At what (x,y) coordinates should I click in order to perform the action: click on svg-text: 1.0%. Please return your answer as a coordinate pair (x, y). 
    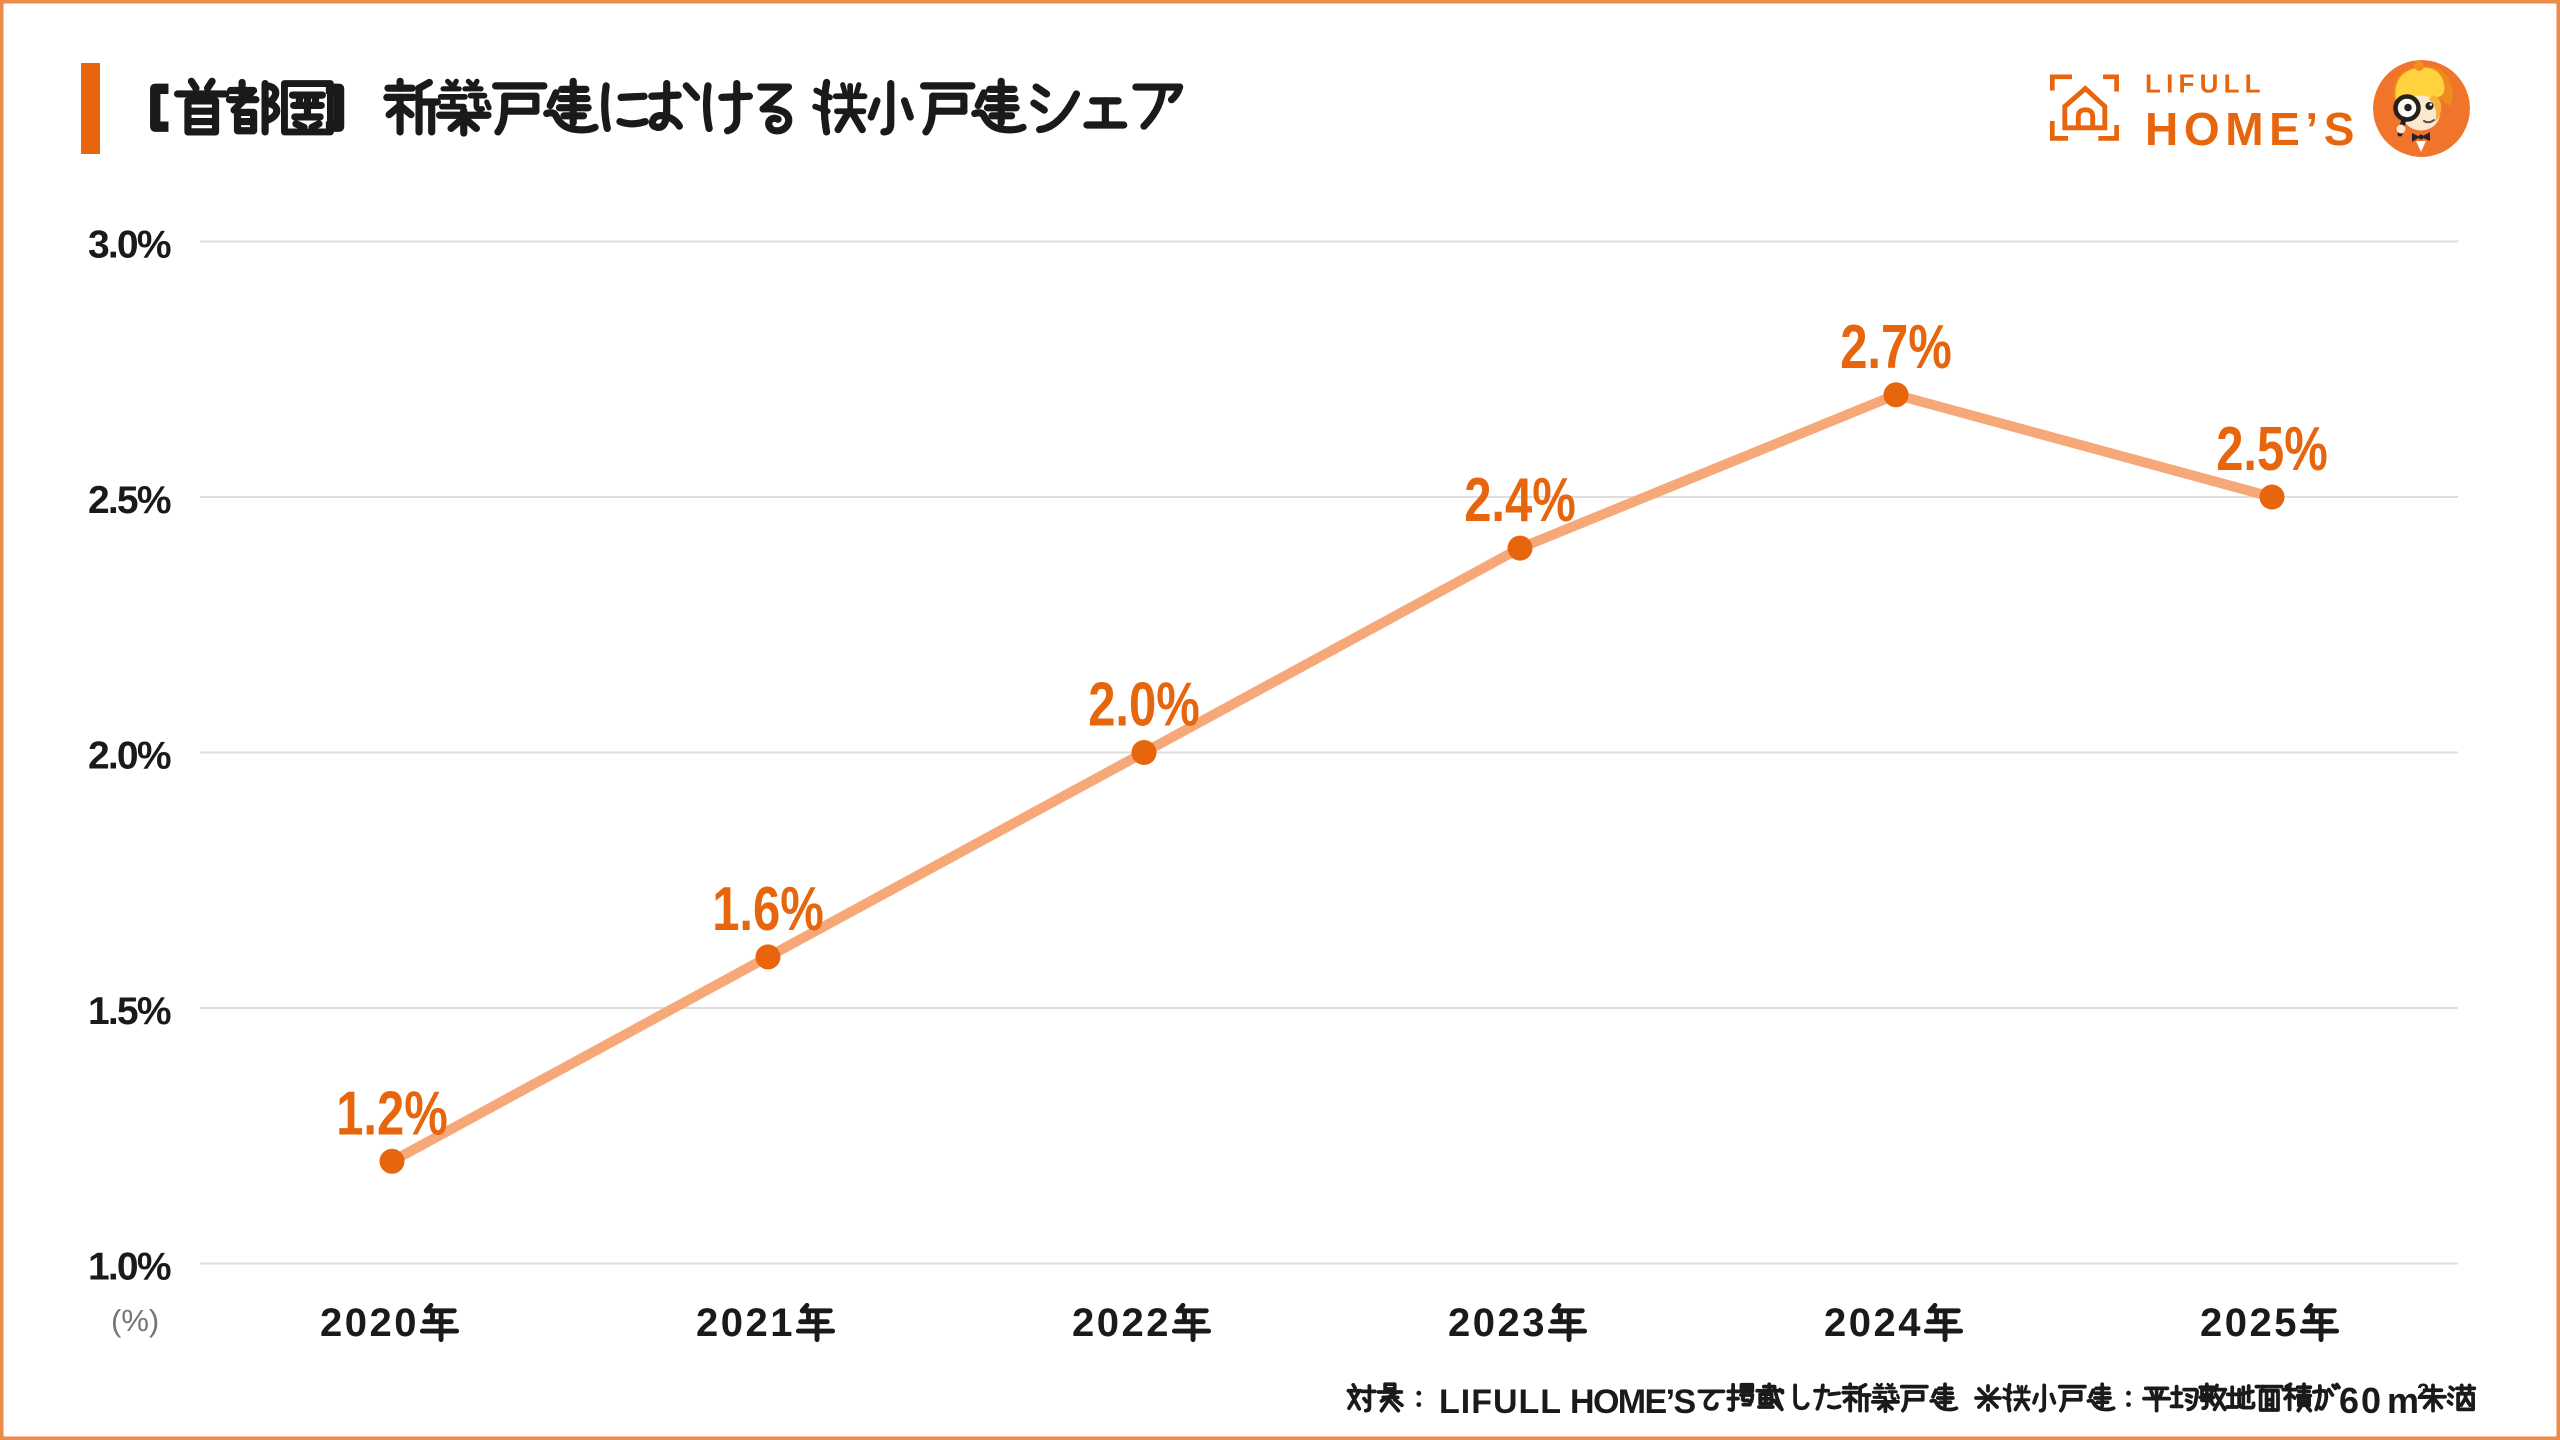
    Looking at the image, I should click on (129, 1267).